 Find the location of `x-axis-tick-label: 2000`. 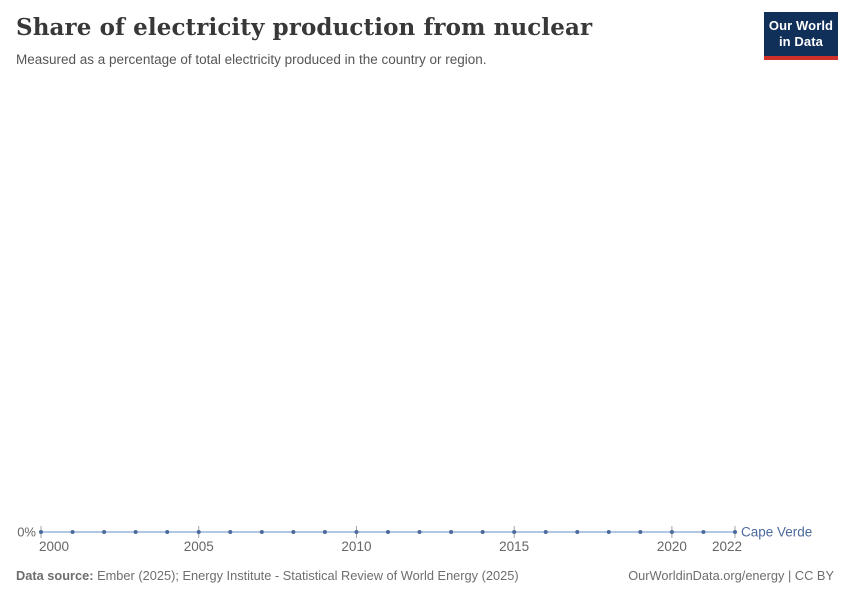

x-axis-tick-label: 2000 is located at coordinates (54, 546).